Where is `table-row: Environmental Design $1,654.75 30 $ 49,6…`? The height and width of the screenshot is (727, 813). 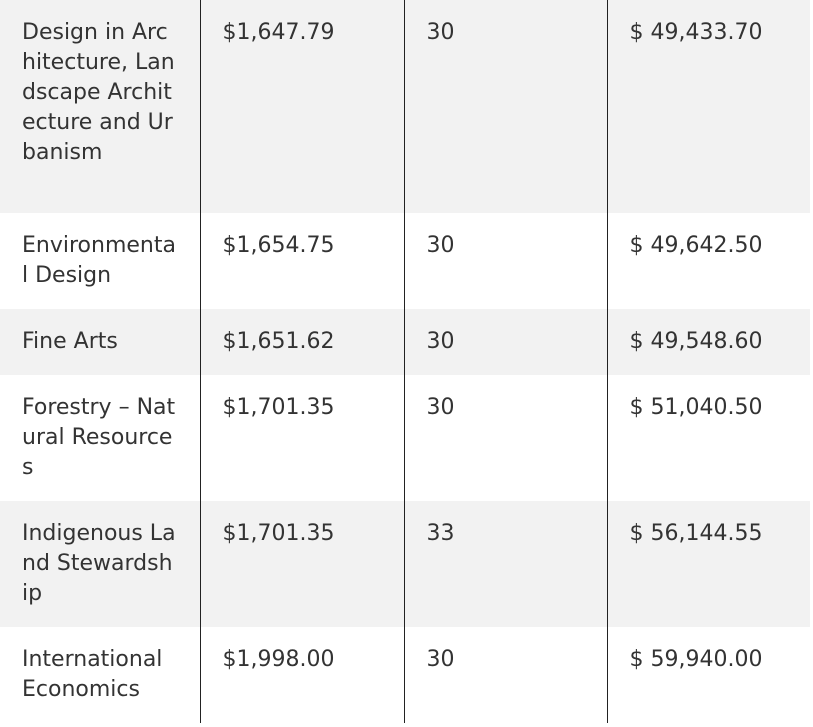 table-row: Environmental Design $1,654.75 30 $ 49,6… is located at coordinates (405, 261).